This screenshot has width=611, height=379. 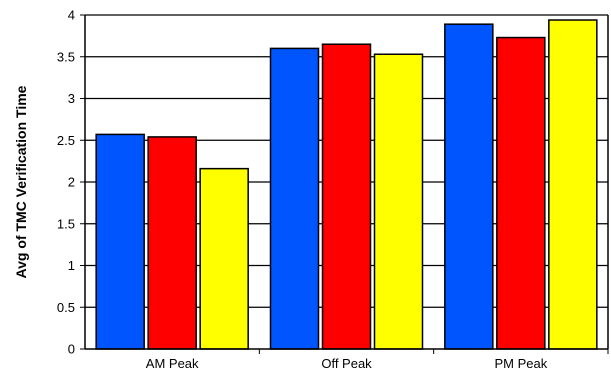 I want to click on x-tick-label: PM Peak, so click(x=520, y=363).